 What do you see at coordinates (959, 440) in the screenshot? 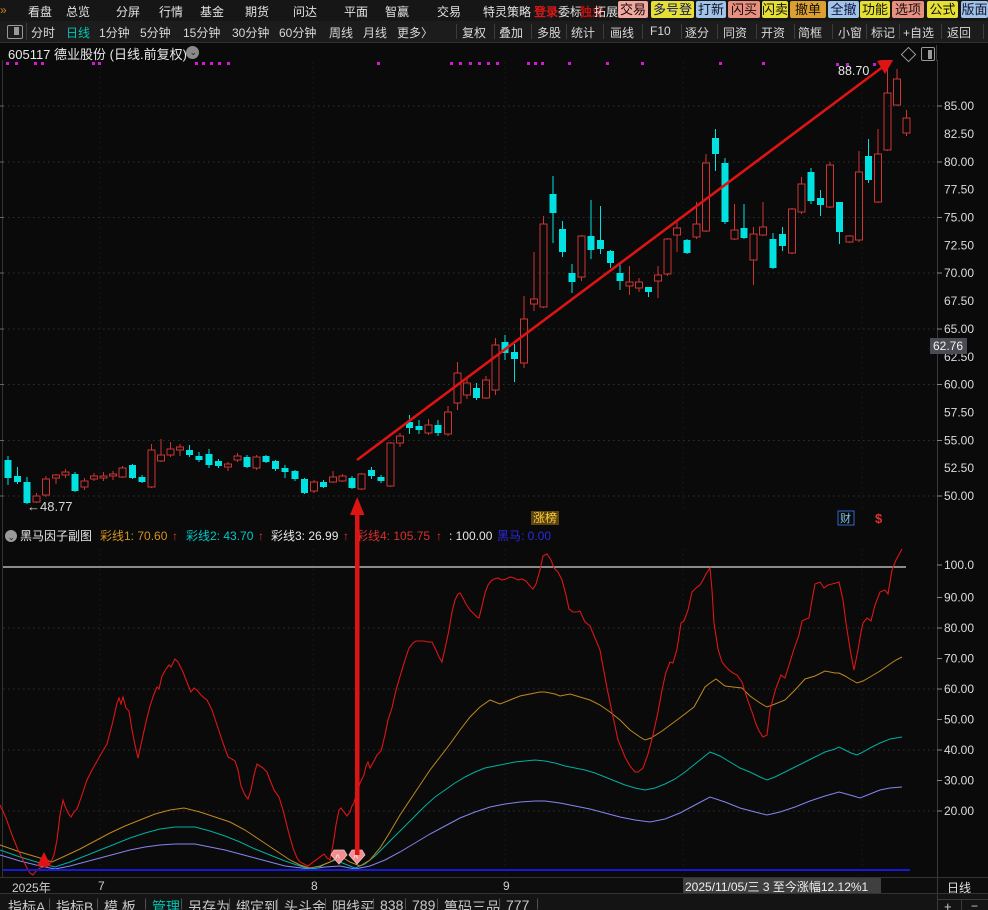
I see `svg-text: 55.00` at bounding box center [959, 440].